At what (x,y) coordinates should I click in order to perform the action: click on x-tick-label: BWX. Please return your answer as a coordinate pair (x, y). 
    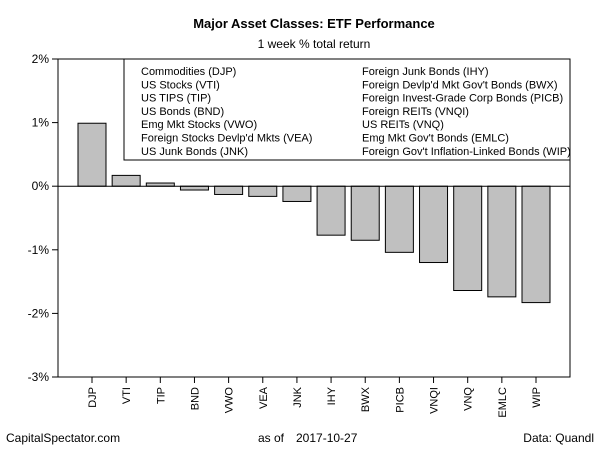
    Looking at the image, I should click on (366, 399).